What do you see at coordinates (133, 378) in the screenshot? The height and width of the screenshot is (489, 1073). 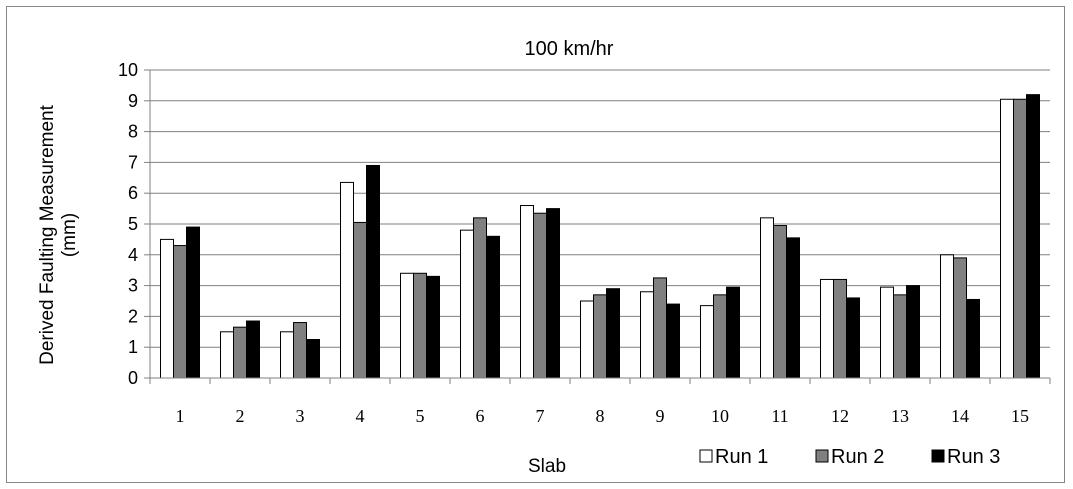 I see `y-tick-label: 0` at bounding box center [133, 378].